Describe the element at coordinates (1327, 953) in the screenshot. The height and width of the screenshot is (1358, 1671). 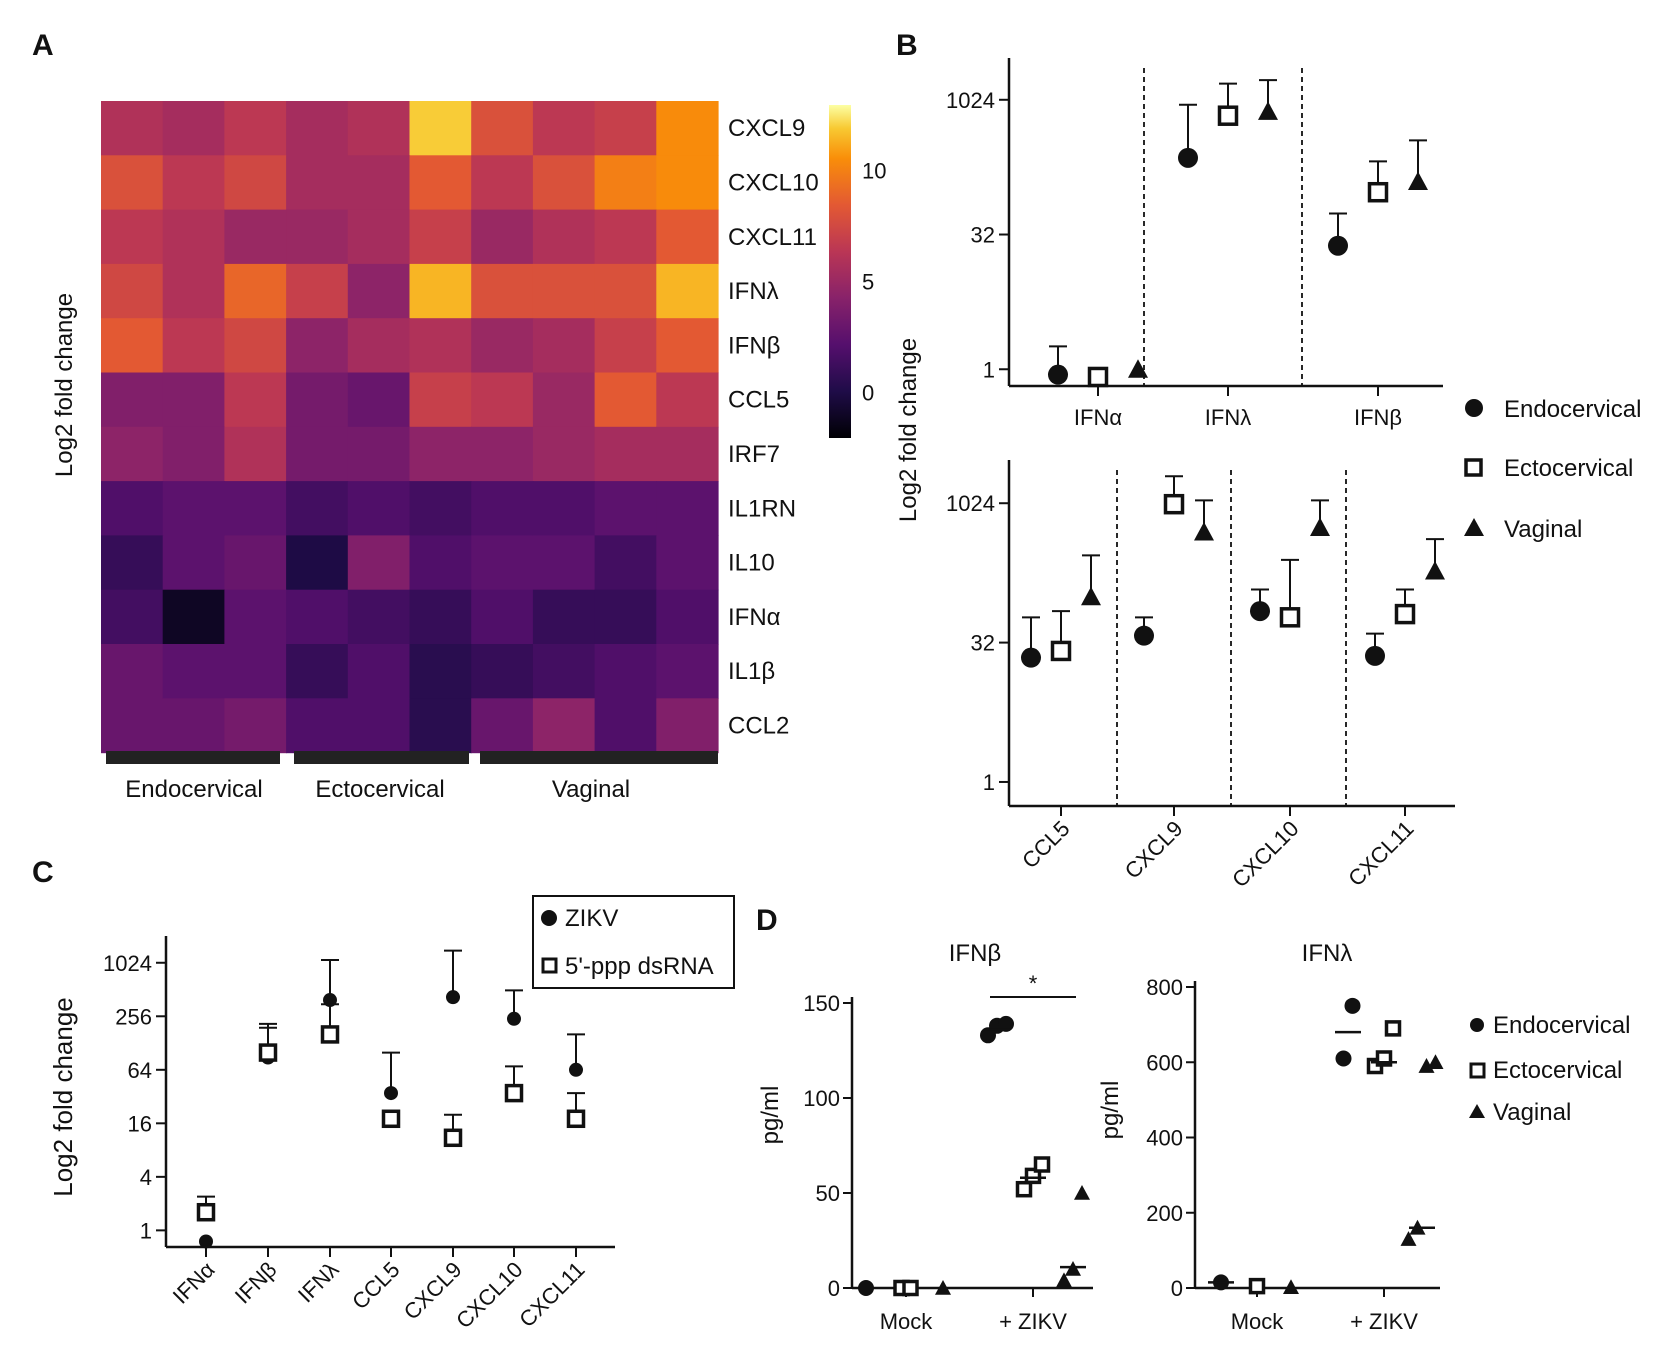
I see `panel-d-title-ifnl: IFNλ` at that location.